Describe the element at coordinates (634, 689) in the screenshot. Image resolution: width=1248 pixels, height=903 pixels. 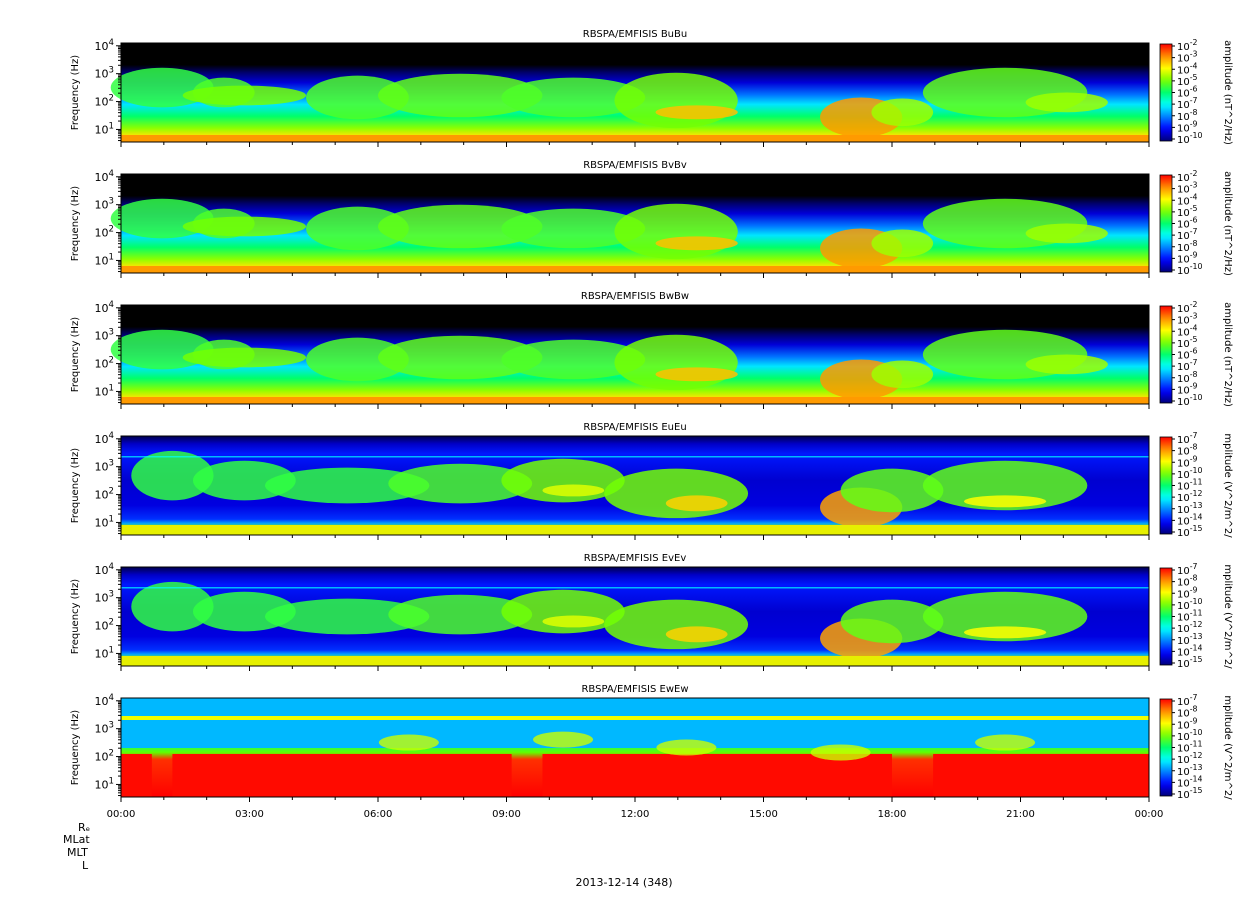
I see `panel-title: RBSPA/EMFISIS EwEw` at that location.